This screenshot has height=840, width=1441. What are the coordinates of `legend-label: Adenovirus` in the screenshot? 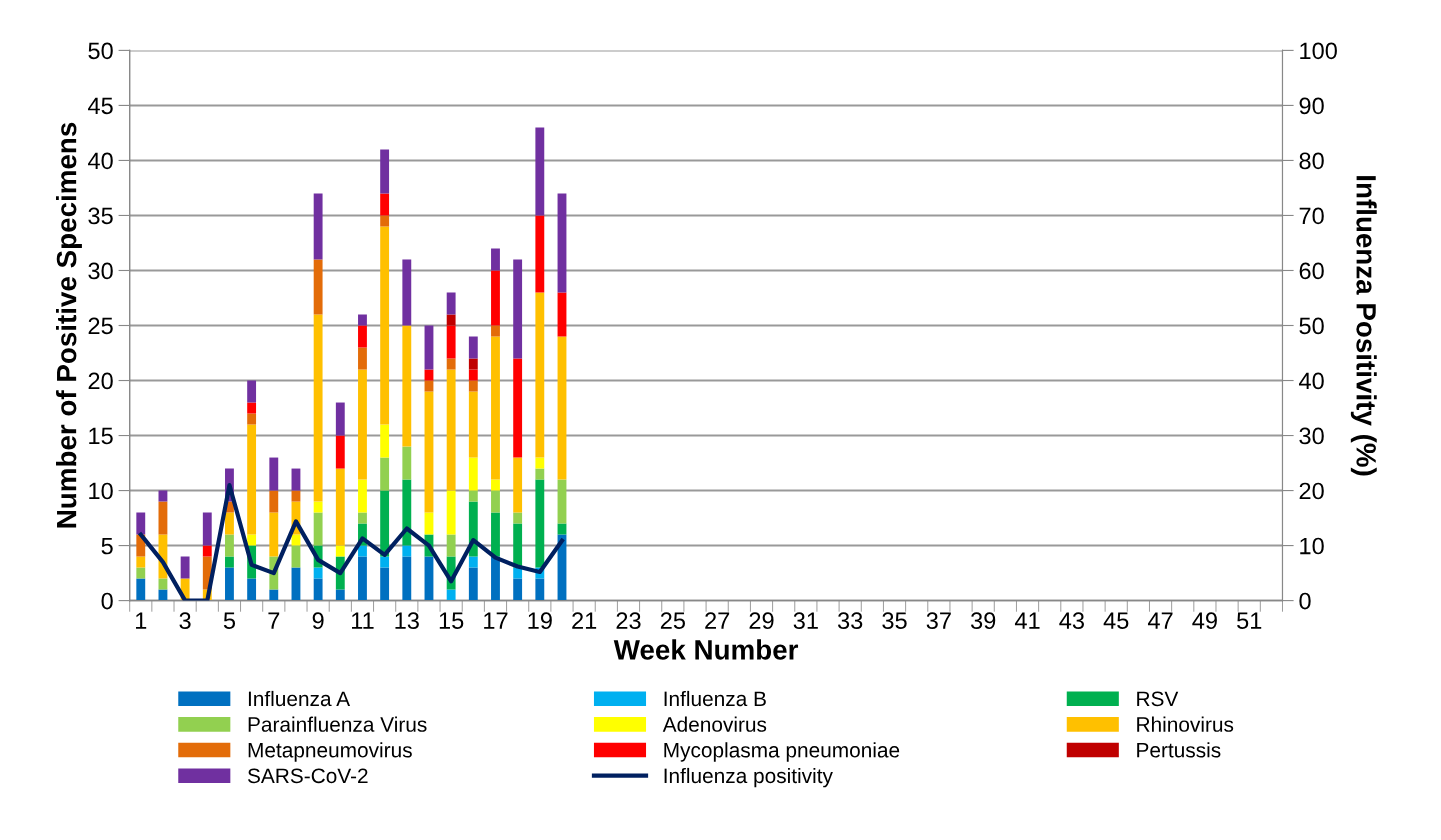 It's located at (714, 724).